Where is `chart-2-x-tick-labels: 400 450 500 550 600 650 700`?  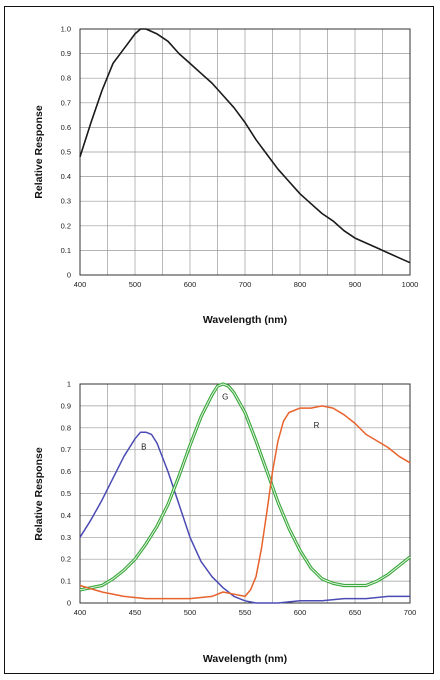 chart-2-x-tick-labels: 400 450 500 550 600 650 700 is located at coordinates (245, 612).